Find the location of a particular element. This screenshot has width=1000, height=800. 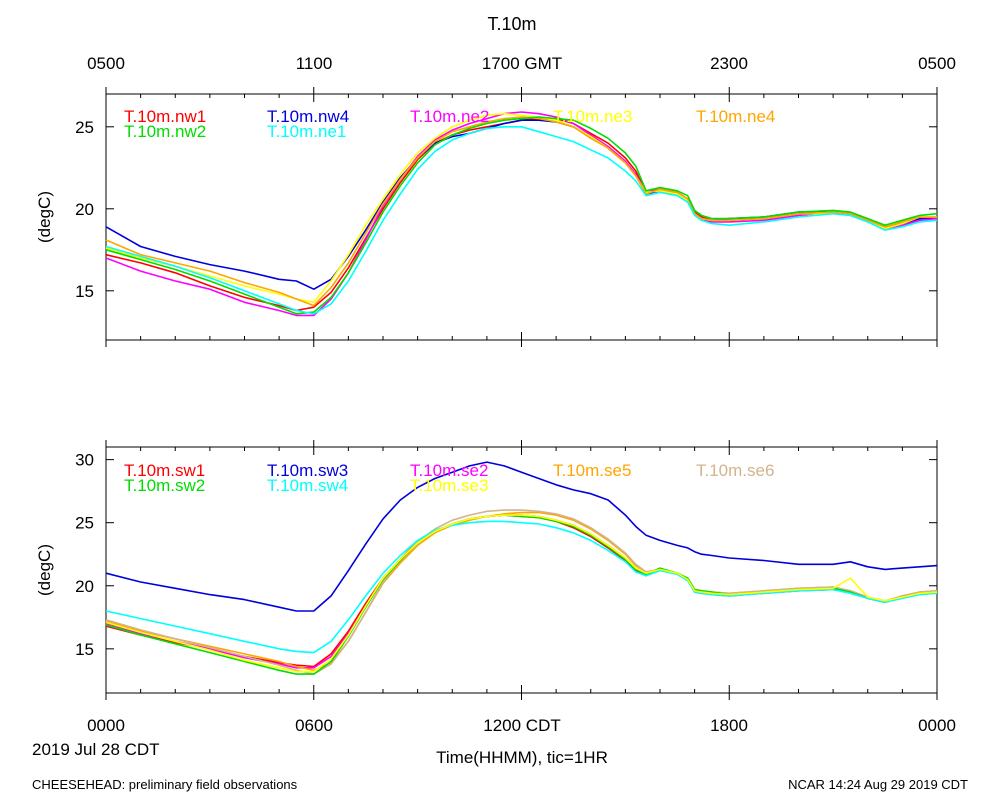

top-tick-label: 1700 GMT is located at coordinates (522, 63).